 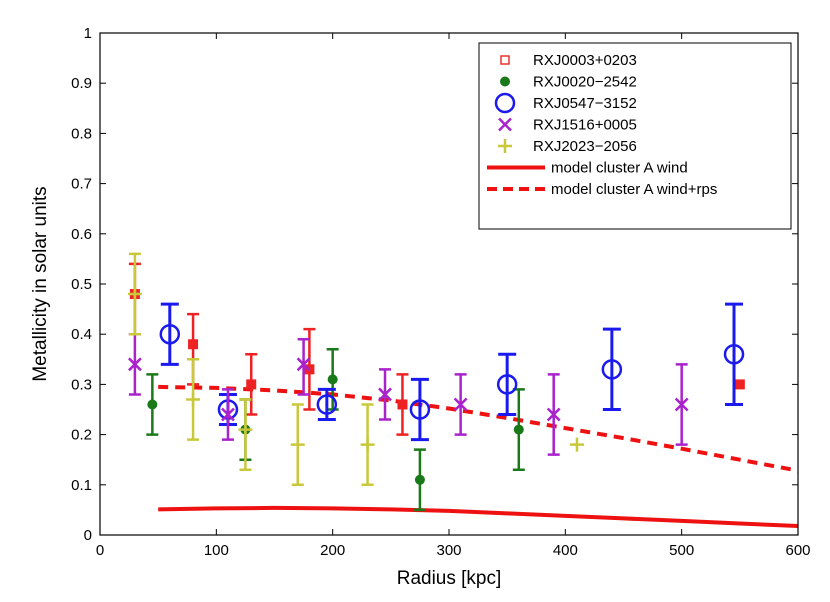 I want to click on model-line-wind, so click(x=478, y=516).